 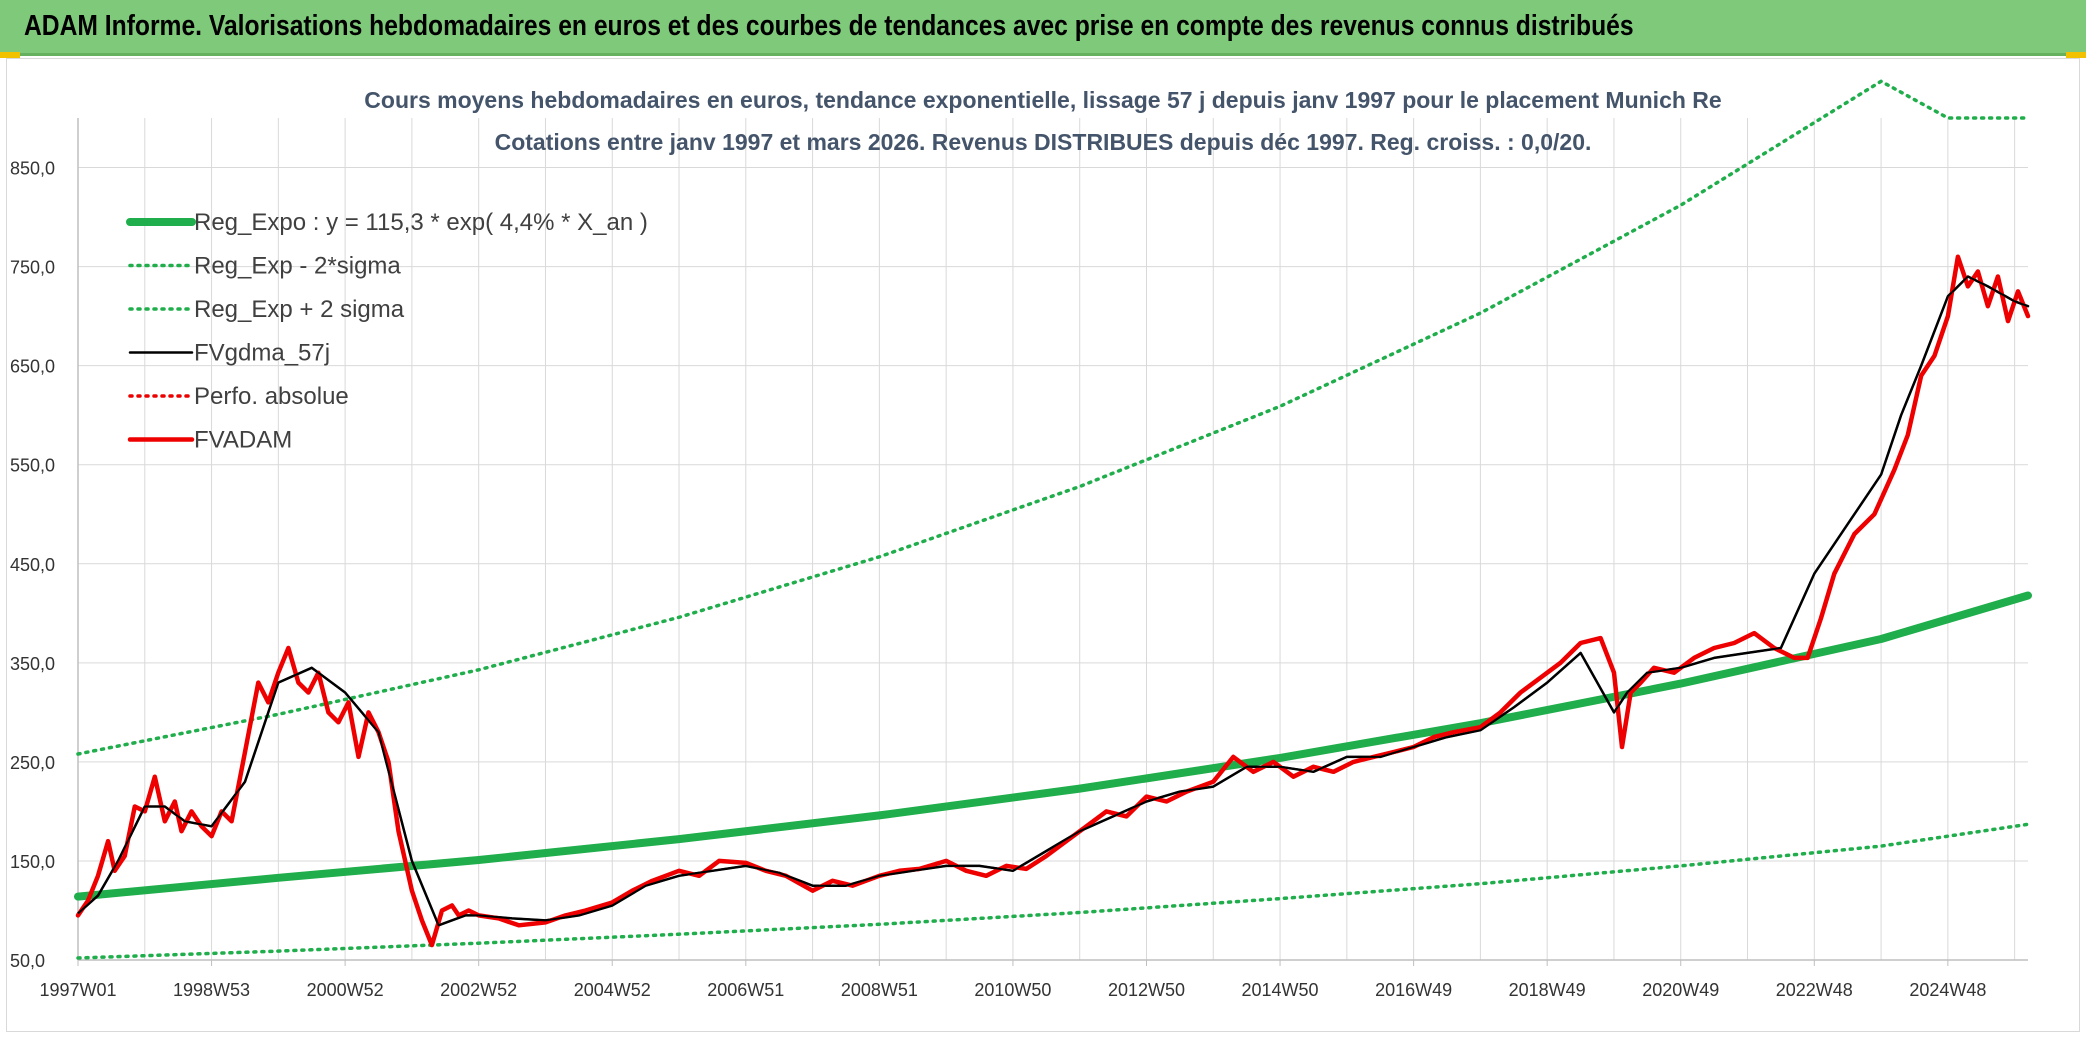 What do you see at coordinates (32, 367) in the screenshot?
I see `y-tick-label: 650,0` at bounding box center [32, 367].